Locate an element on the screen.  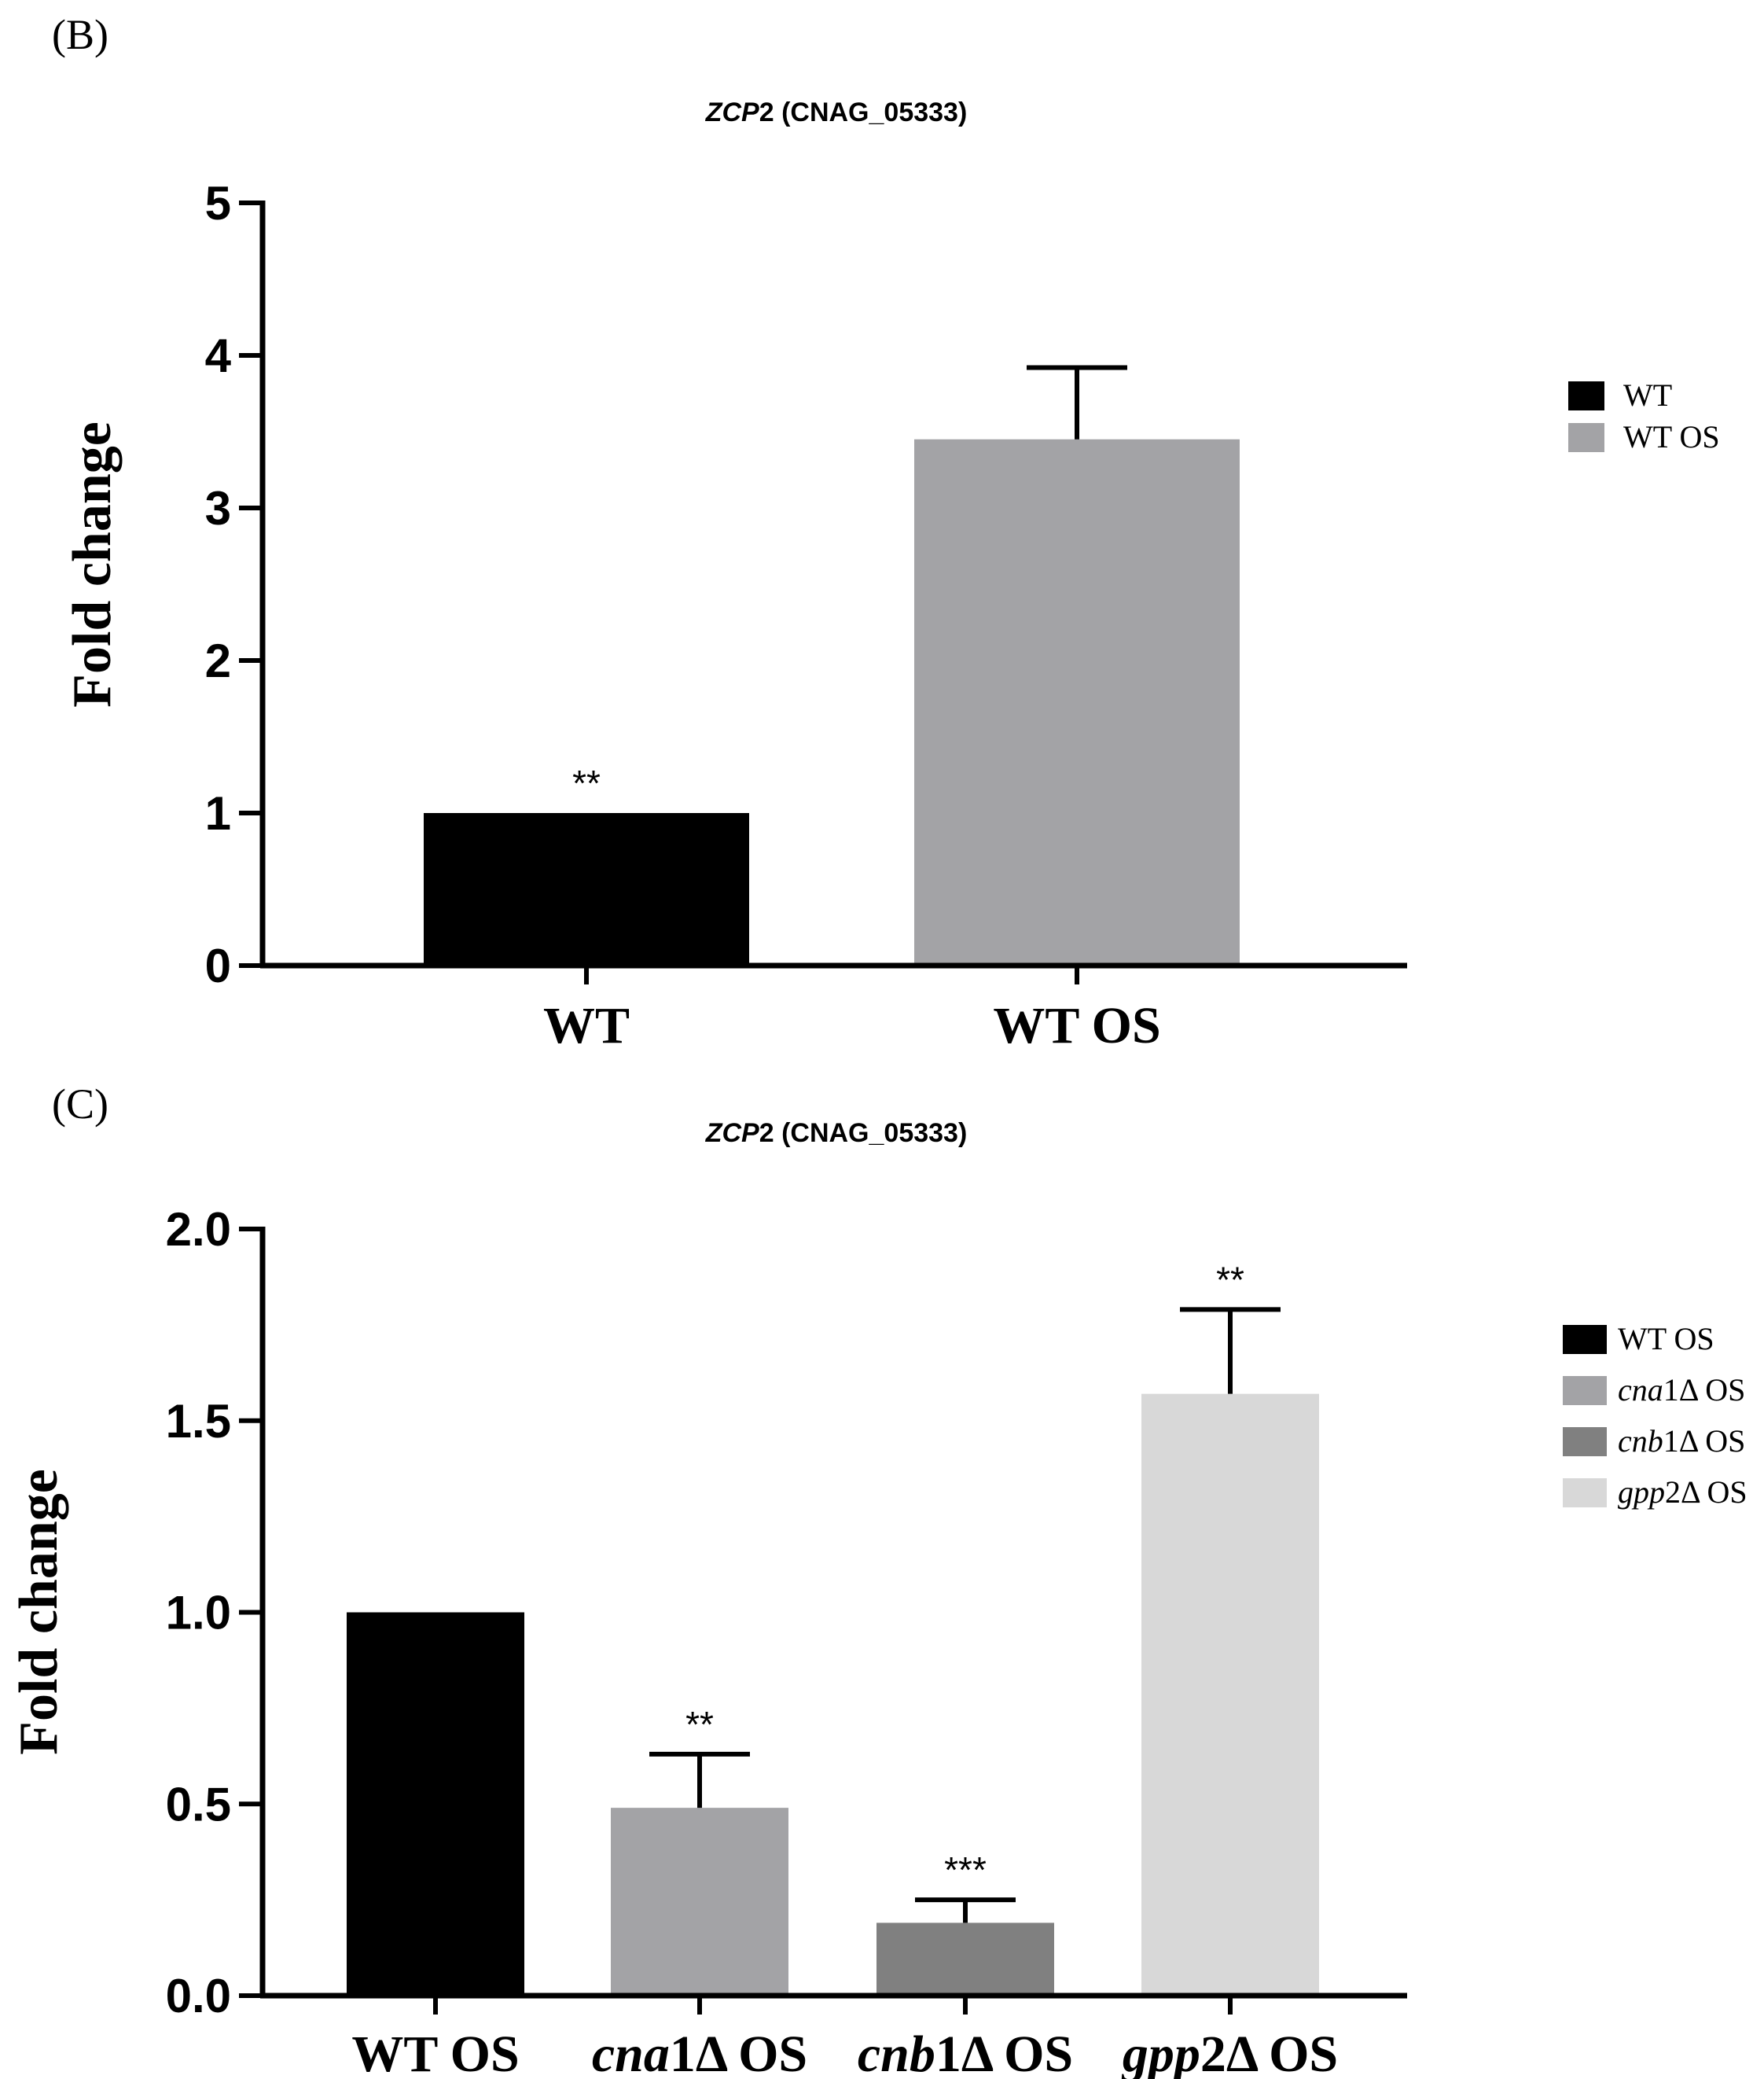
legend-label: cnb1Δ OS is located at coordinates (1682, 1441).